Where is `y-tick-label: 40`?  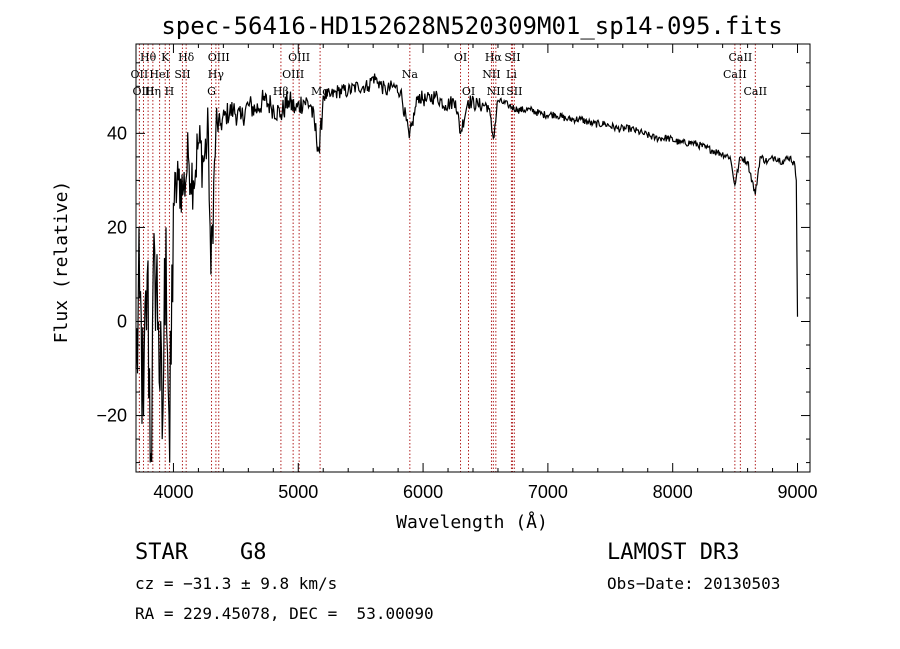 y-tick-label: 40 is located at coordinates (117, 133).